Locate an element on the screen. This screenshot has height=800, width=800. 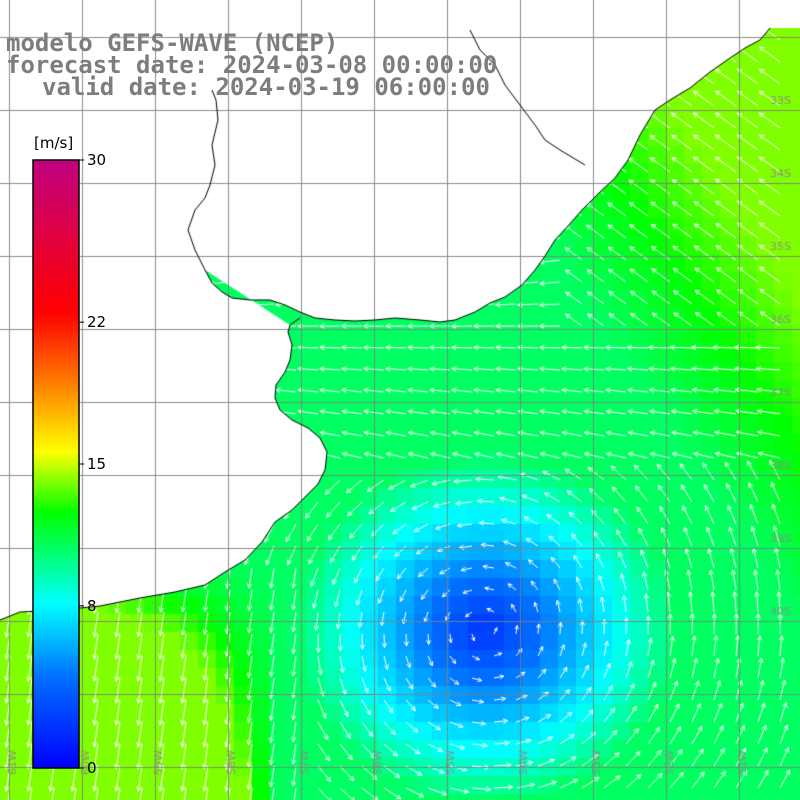
model-title: modelo GEFS-WAVE (NCEP) is located at coordinates (172, 43).